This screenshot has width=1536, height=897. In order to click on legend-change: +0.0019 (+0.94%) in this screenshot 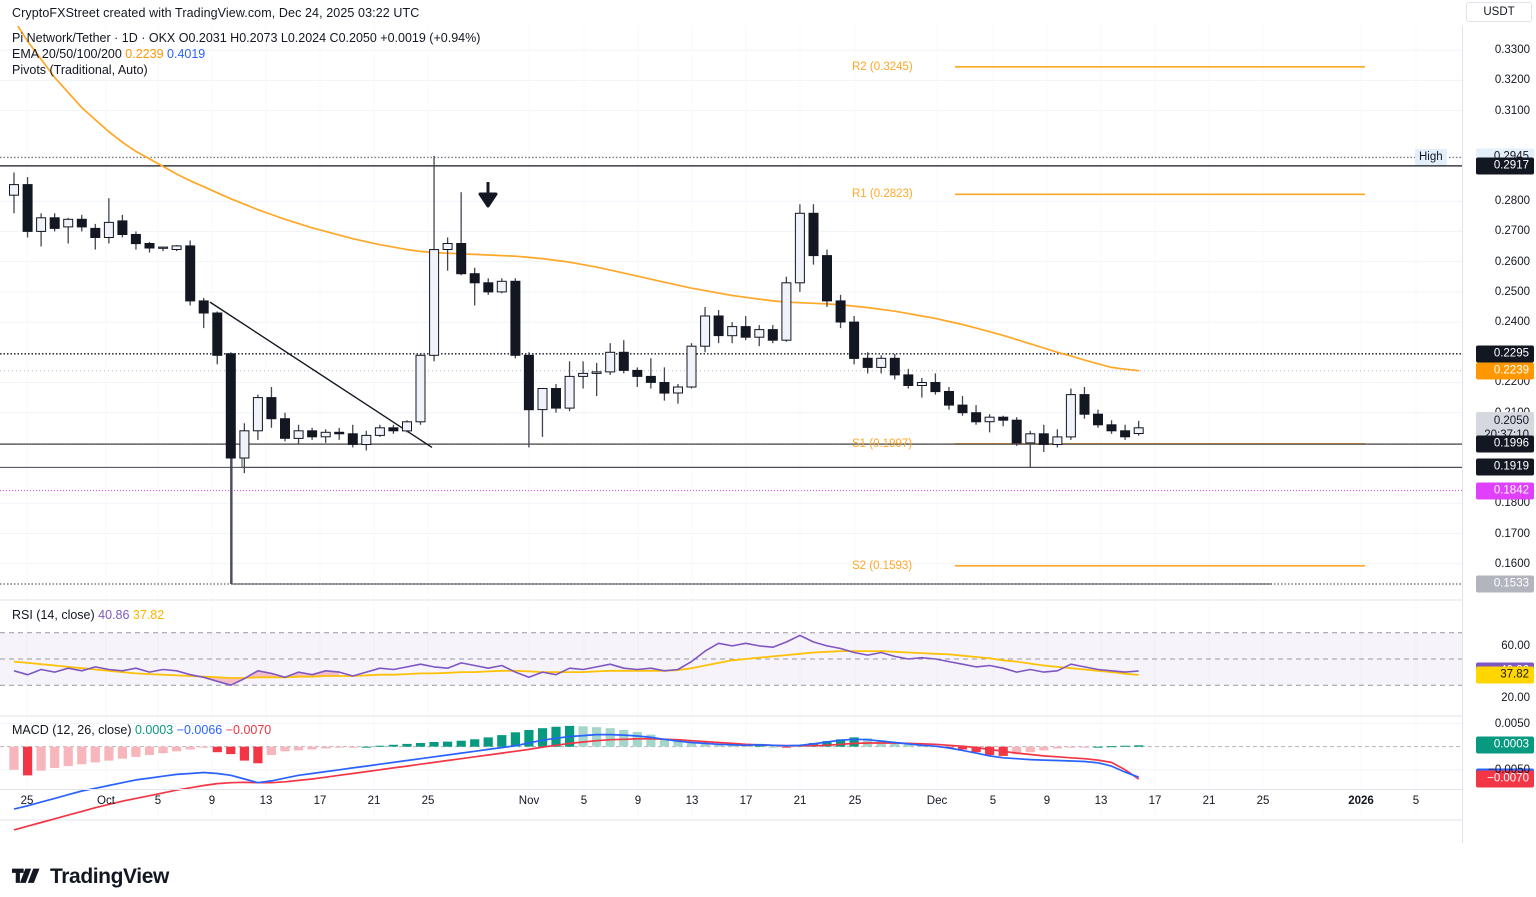, I will do `click(430, 38)`.